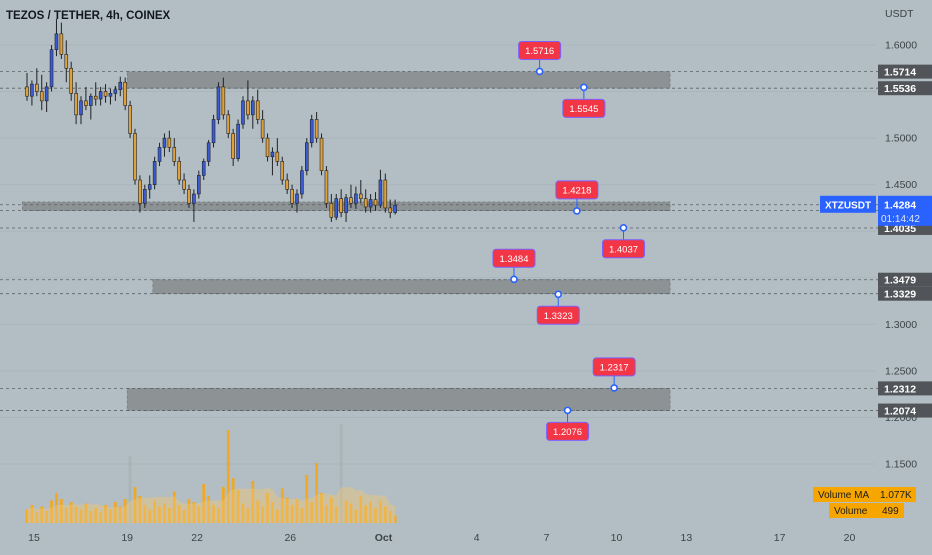 The width and height of the screenshot is (932, 555). I want to click on volume-ma-legend-value: 1.077K, so click(896, 495).